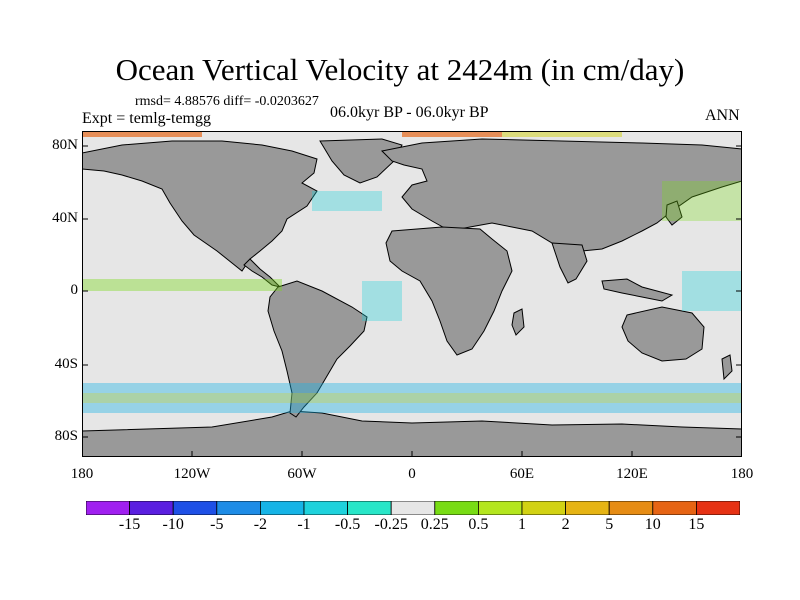  What do you see at coordinates (609, 524) in the screenshot?
I see `colorbar-label: 5` at bounding box center [609, 524].